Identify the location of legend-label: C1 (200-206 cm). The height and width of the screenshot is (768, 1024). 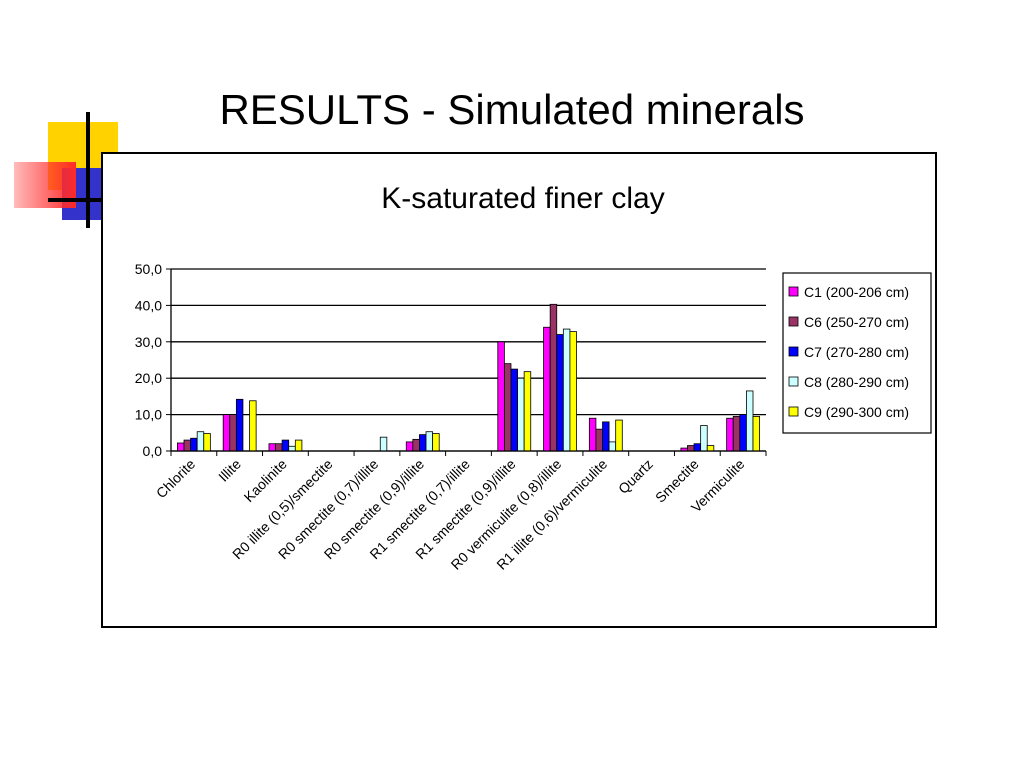
(856, 292).